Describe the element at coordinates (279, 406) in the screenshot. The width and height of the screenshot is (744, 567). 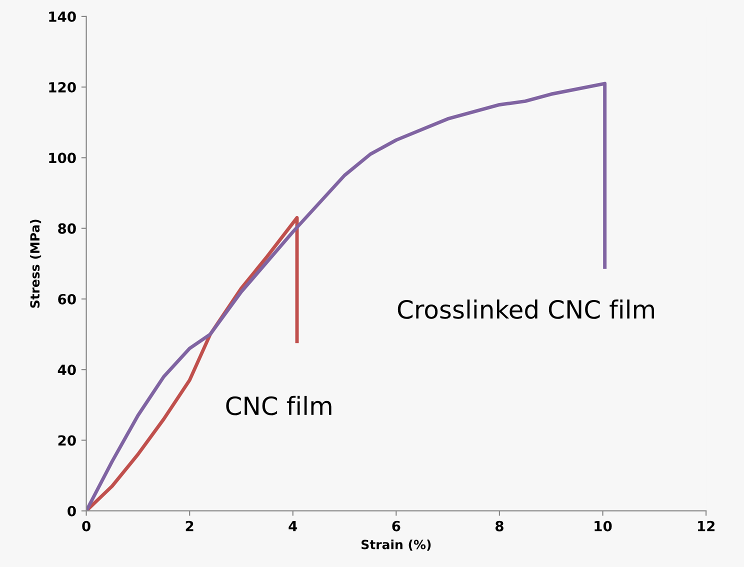
I see `series-label: CNC film` at that location.